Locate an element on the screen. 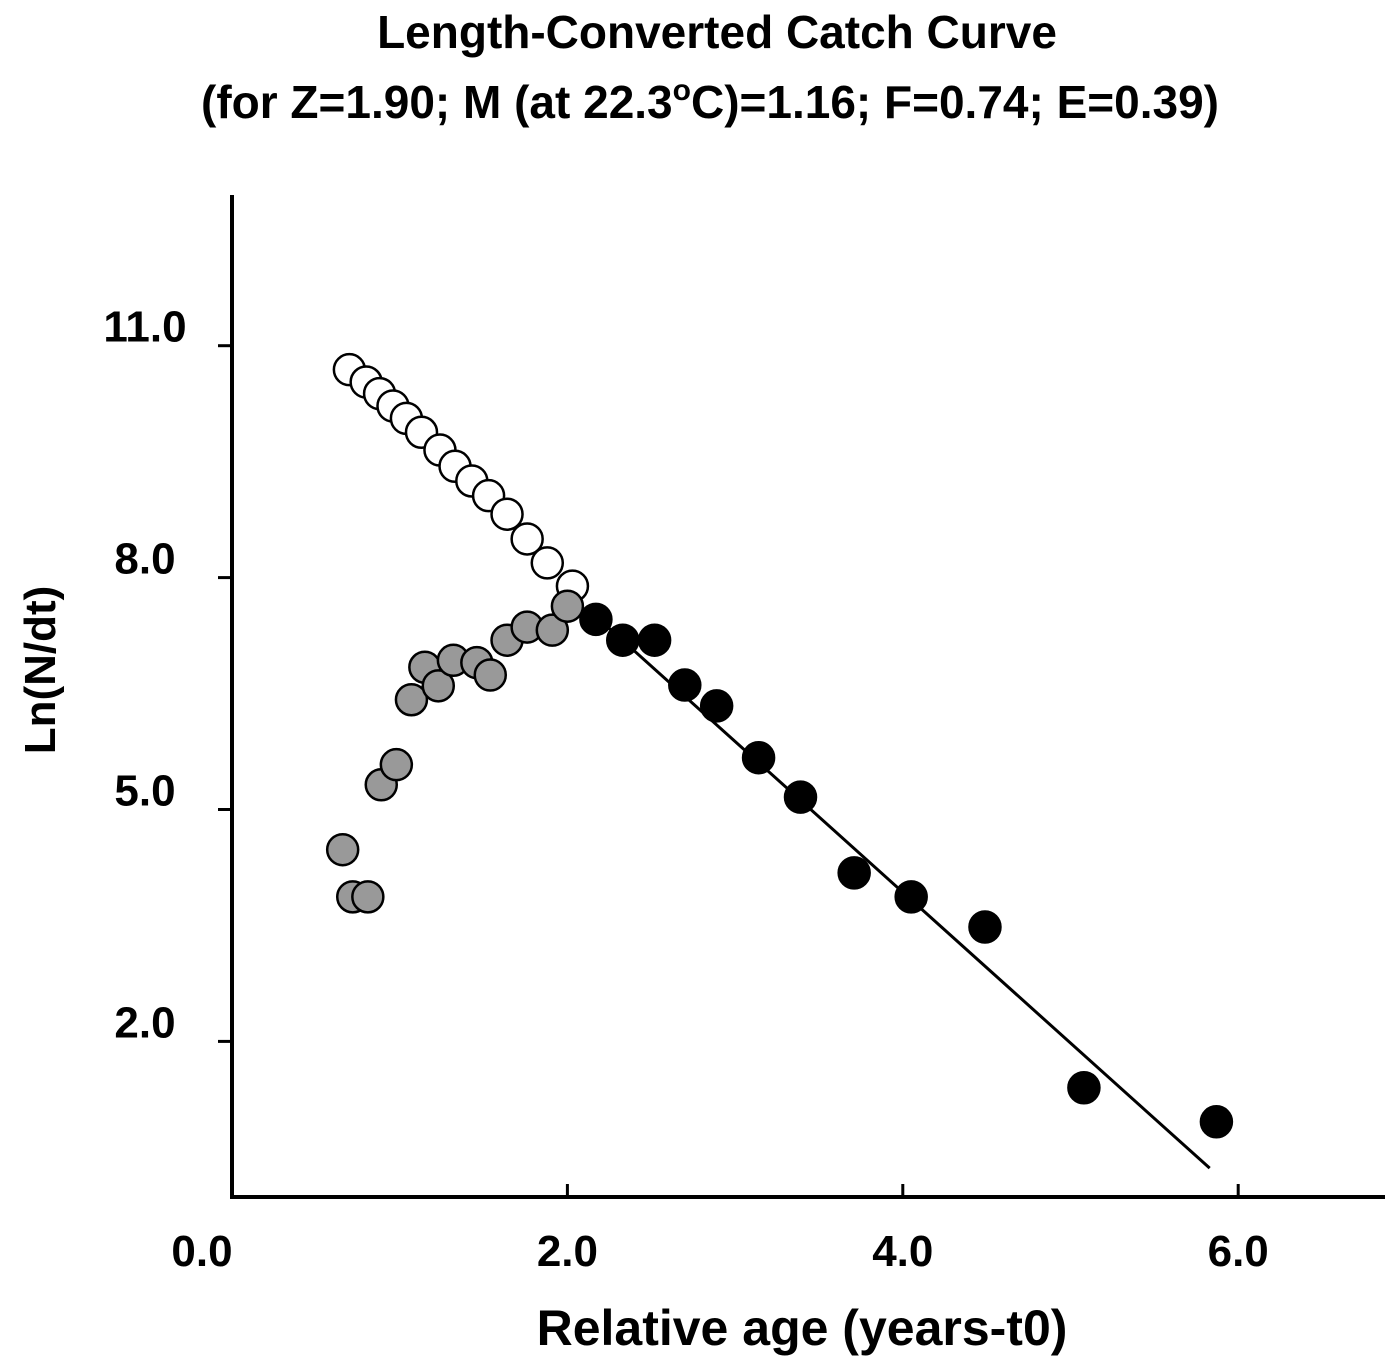 The height and width of the screenshot is (1366, 1400). x-tick-label: 2.0 is located at coordinates (567, 1251).